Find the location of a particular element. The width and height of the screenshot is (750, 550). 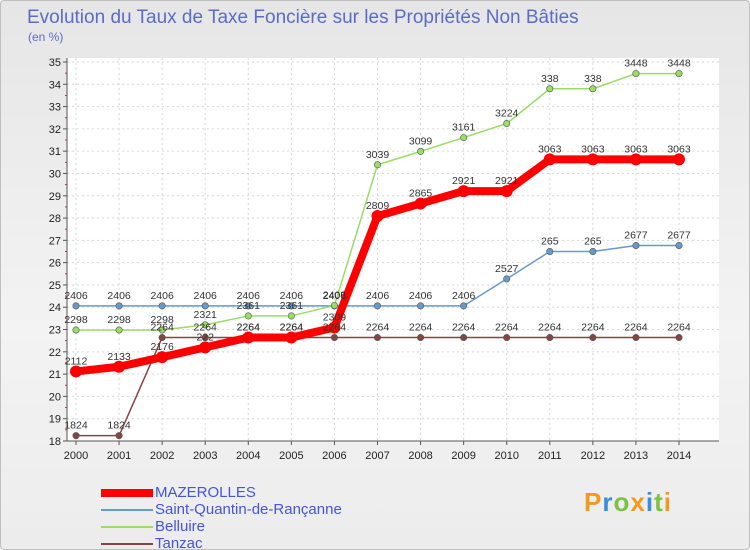

point-saint-quantin-de-rancanne-2011 is located at coordinates (550, 252).